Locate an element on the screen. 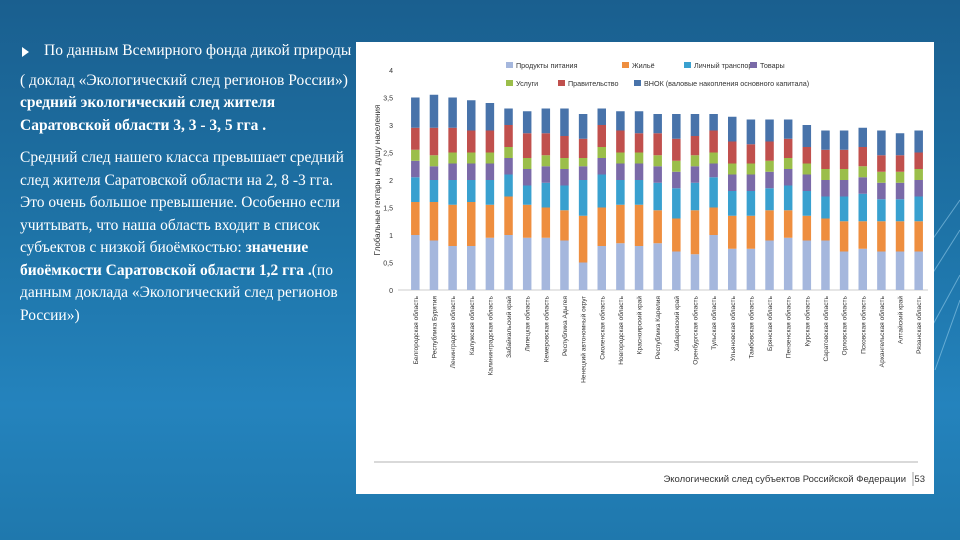  legend-entry: Личный транспорт is located at coordinates (725, 65).